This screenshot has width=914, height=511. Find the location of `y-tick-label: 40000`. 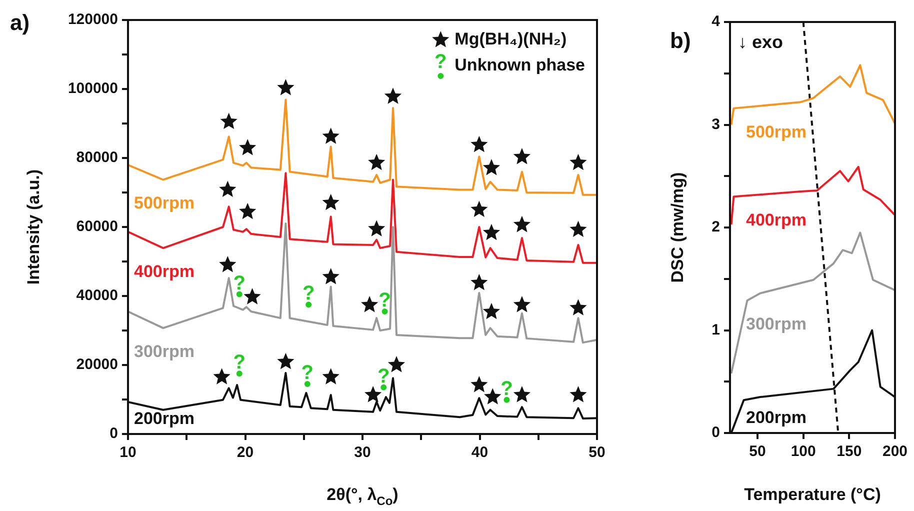

y-tick-label: 40000 is located at coordinates (97, 295).